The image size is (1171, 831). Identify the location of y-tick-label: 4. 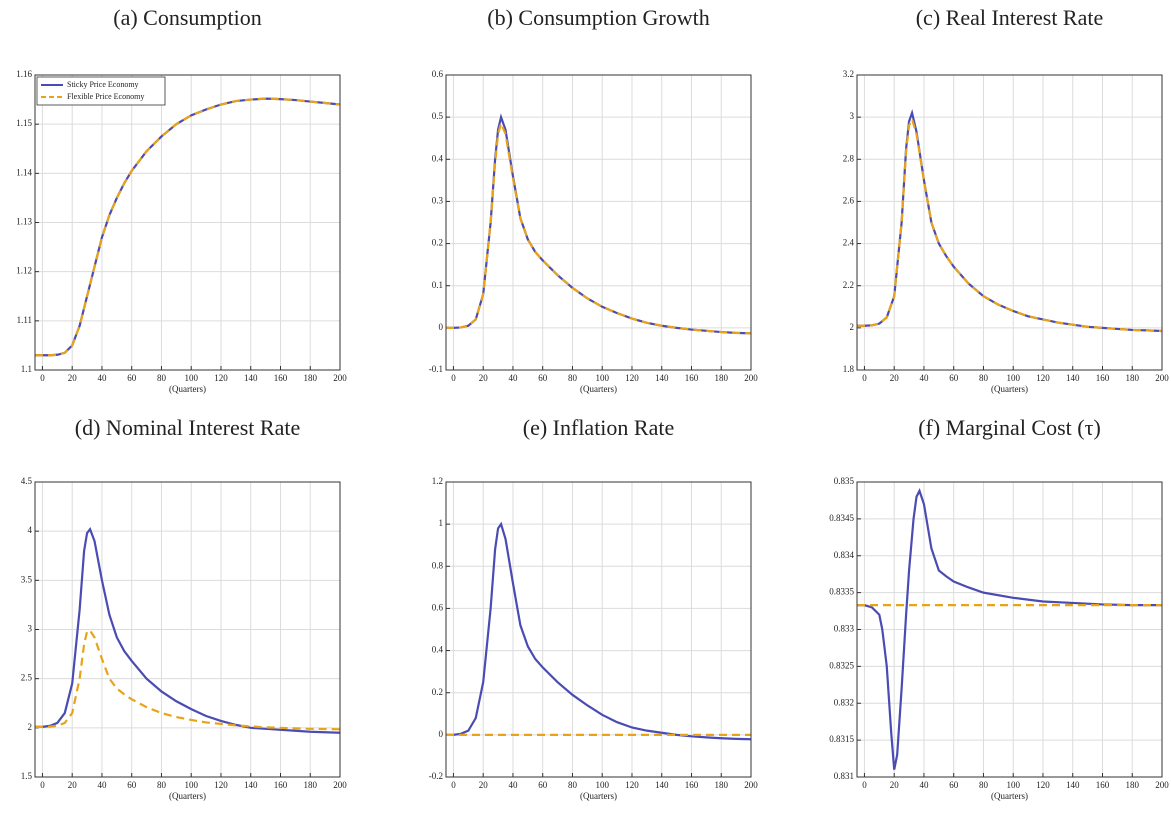
(30, 530).